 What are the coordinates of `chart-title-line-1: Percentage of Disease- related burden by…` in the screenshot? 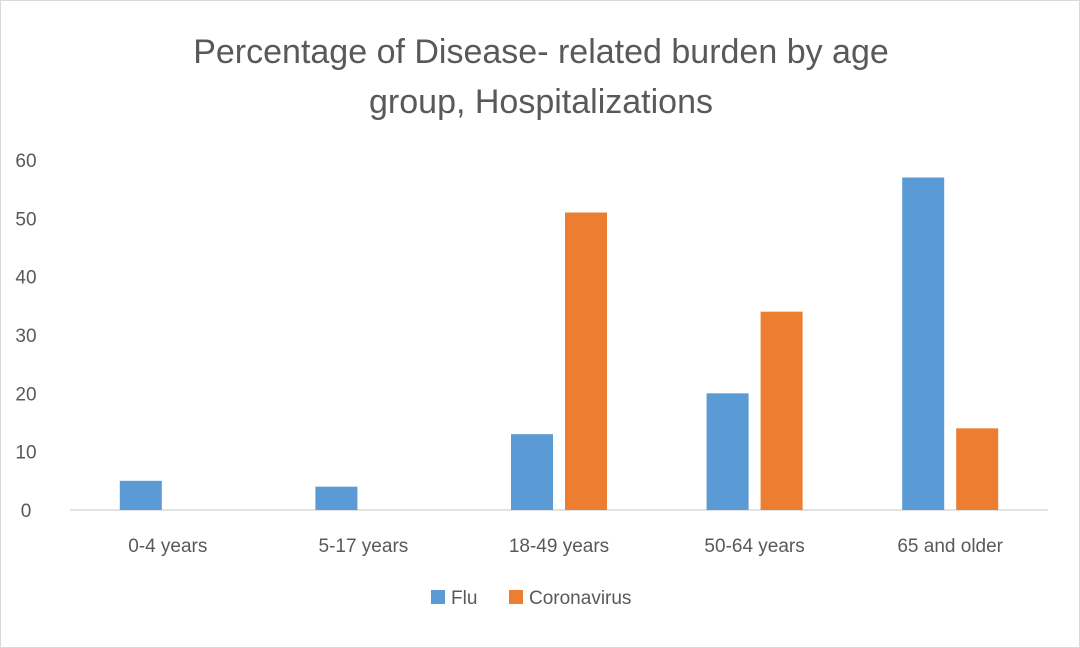 It's located at (541, 52).